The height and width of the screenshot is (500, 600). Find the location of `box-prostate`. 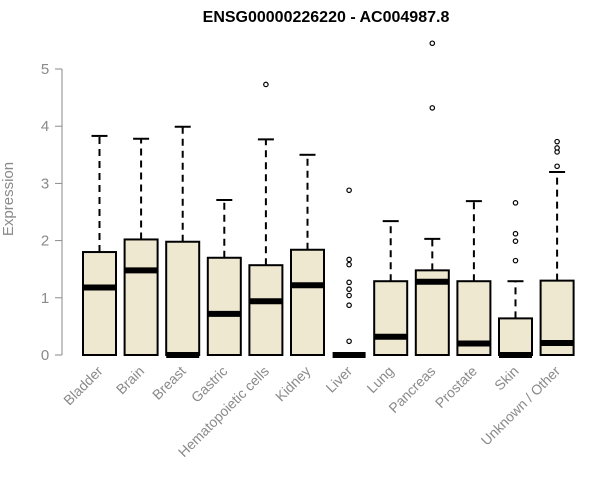

box-prostate is located at coordinates (474, 278).